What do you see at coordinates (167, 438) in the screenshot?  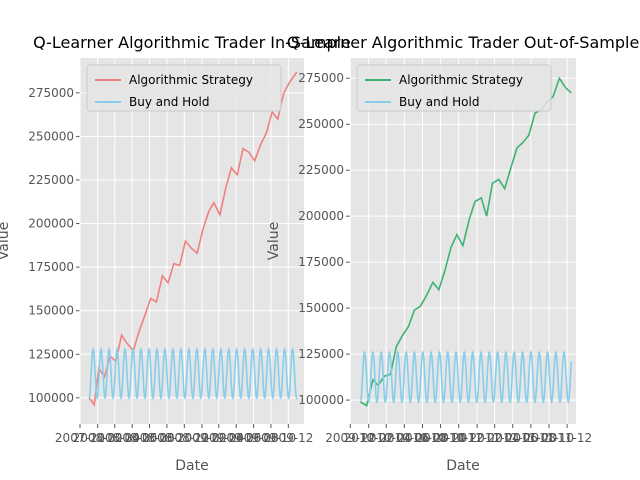 I see `x-tick-label: 2008-10` at bounding box center [167, 438].